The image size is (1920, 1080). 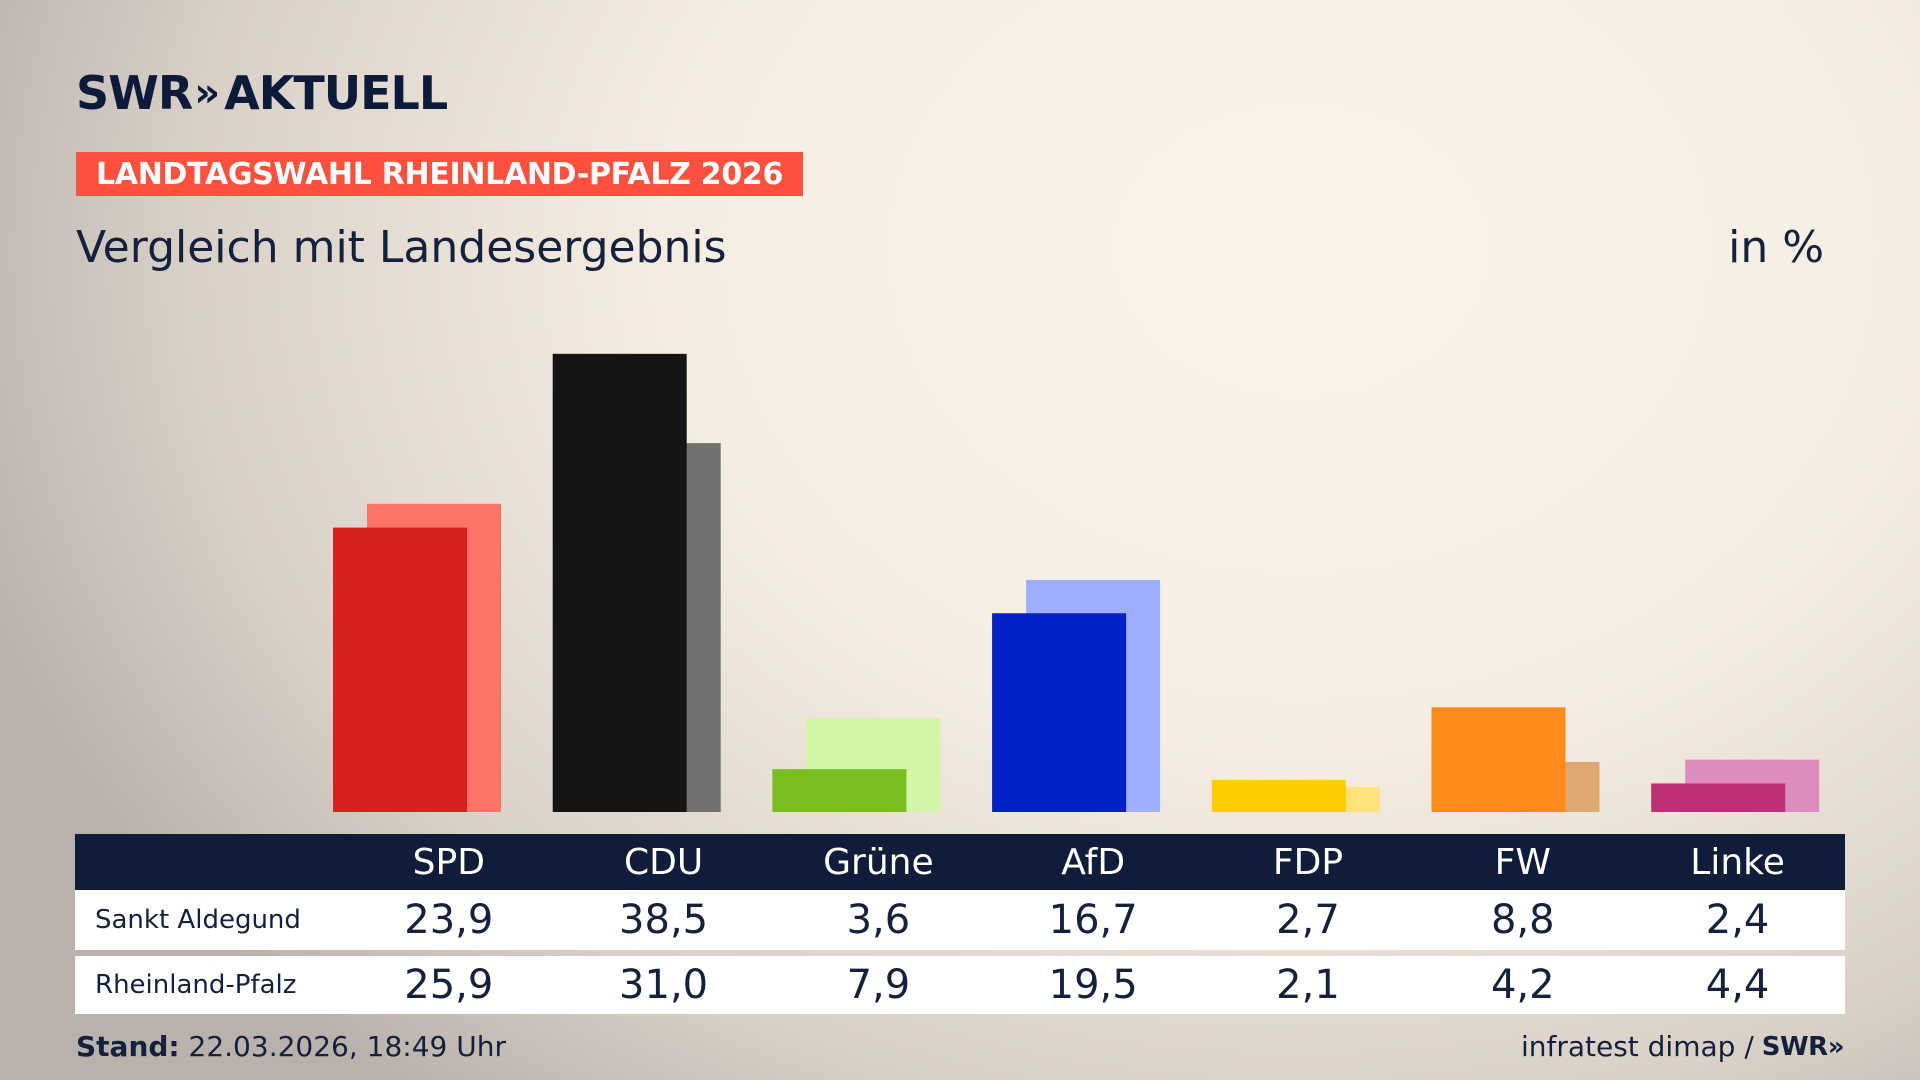 I want to click on value-cell: 8,8, so click(x=1522, y=920).